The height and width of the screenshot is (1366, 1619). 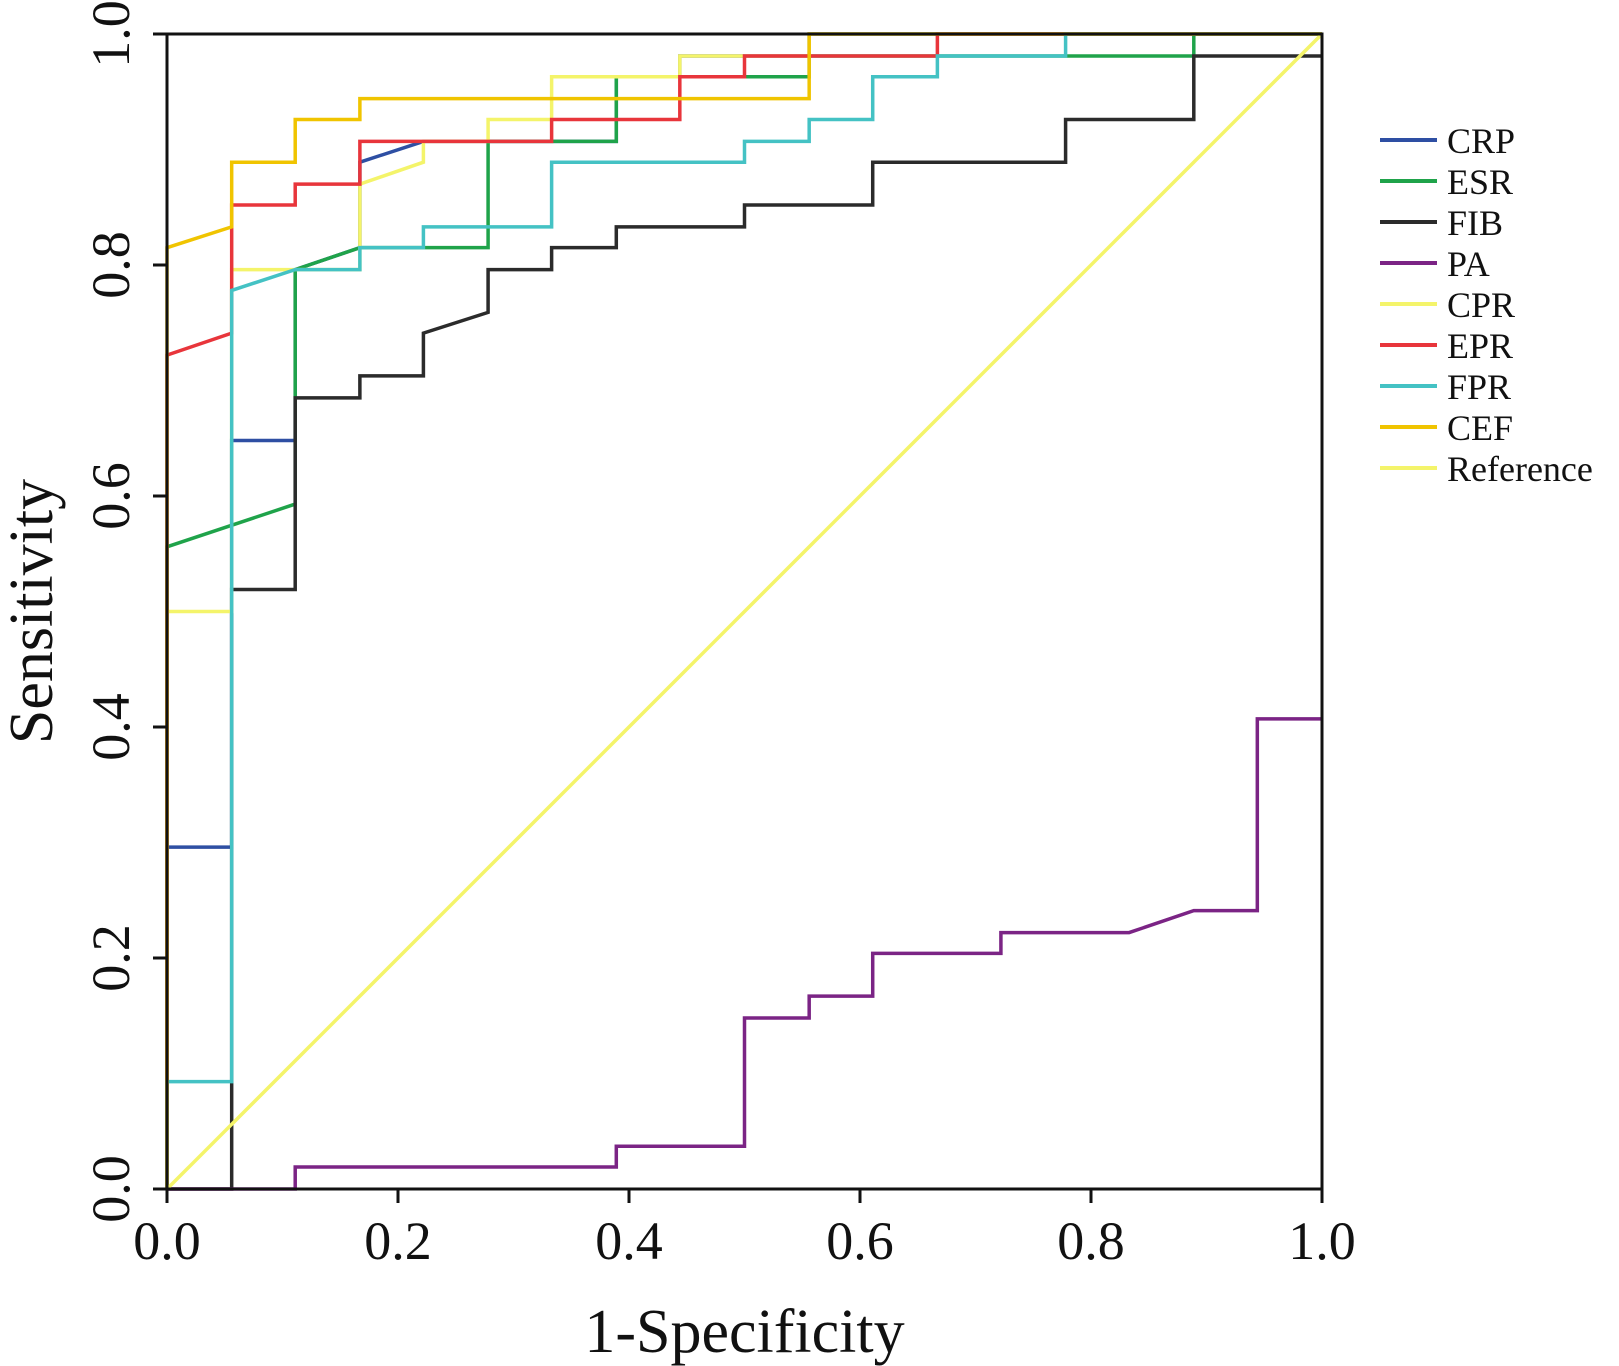 What do you see at coordinates (860, 1241) in the screenshot?
I see `x-tick-label: 0.6` at bounding box center [860, 1241].